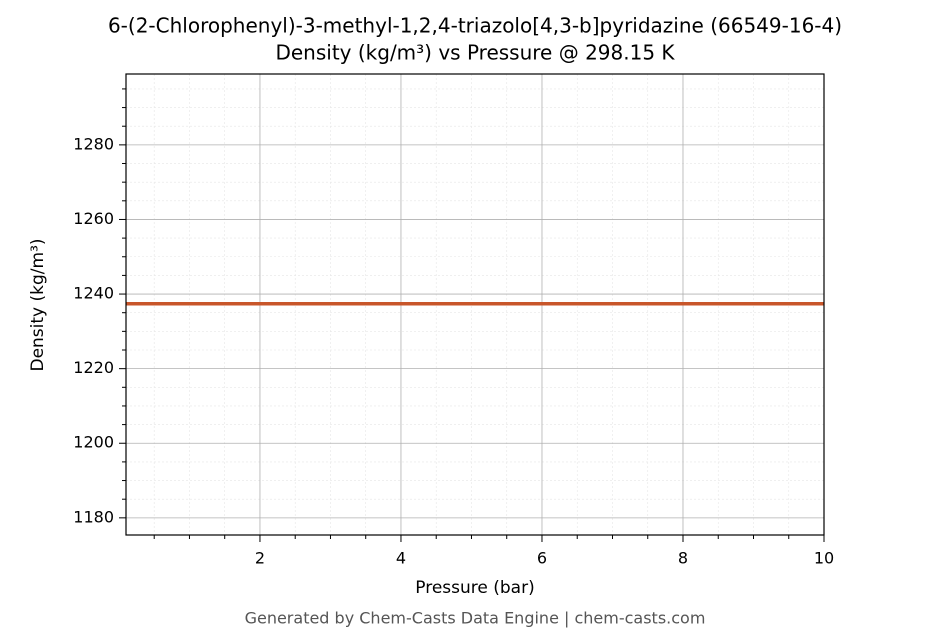  What do you see at coordinates (260, 558) in the screenshot?
I see `x-tick-label: 2` at bounding box center [260, 558].